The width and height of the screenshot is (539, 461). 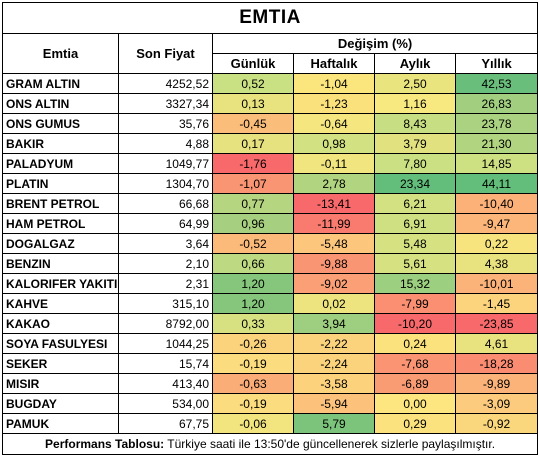 I want to click on commodity-name: MISIR, so click(x=60, y=383).